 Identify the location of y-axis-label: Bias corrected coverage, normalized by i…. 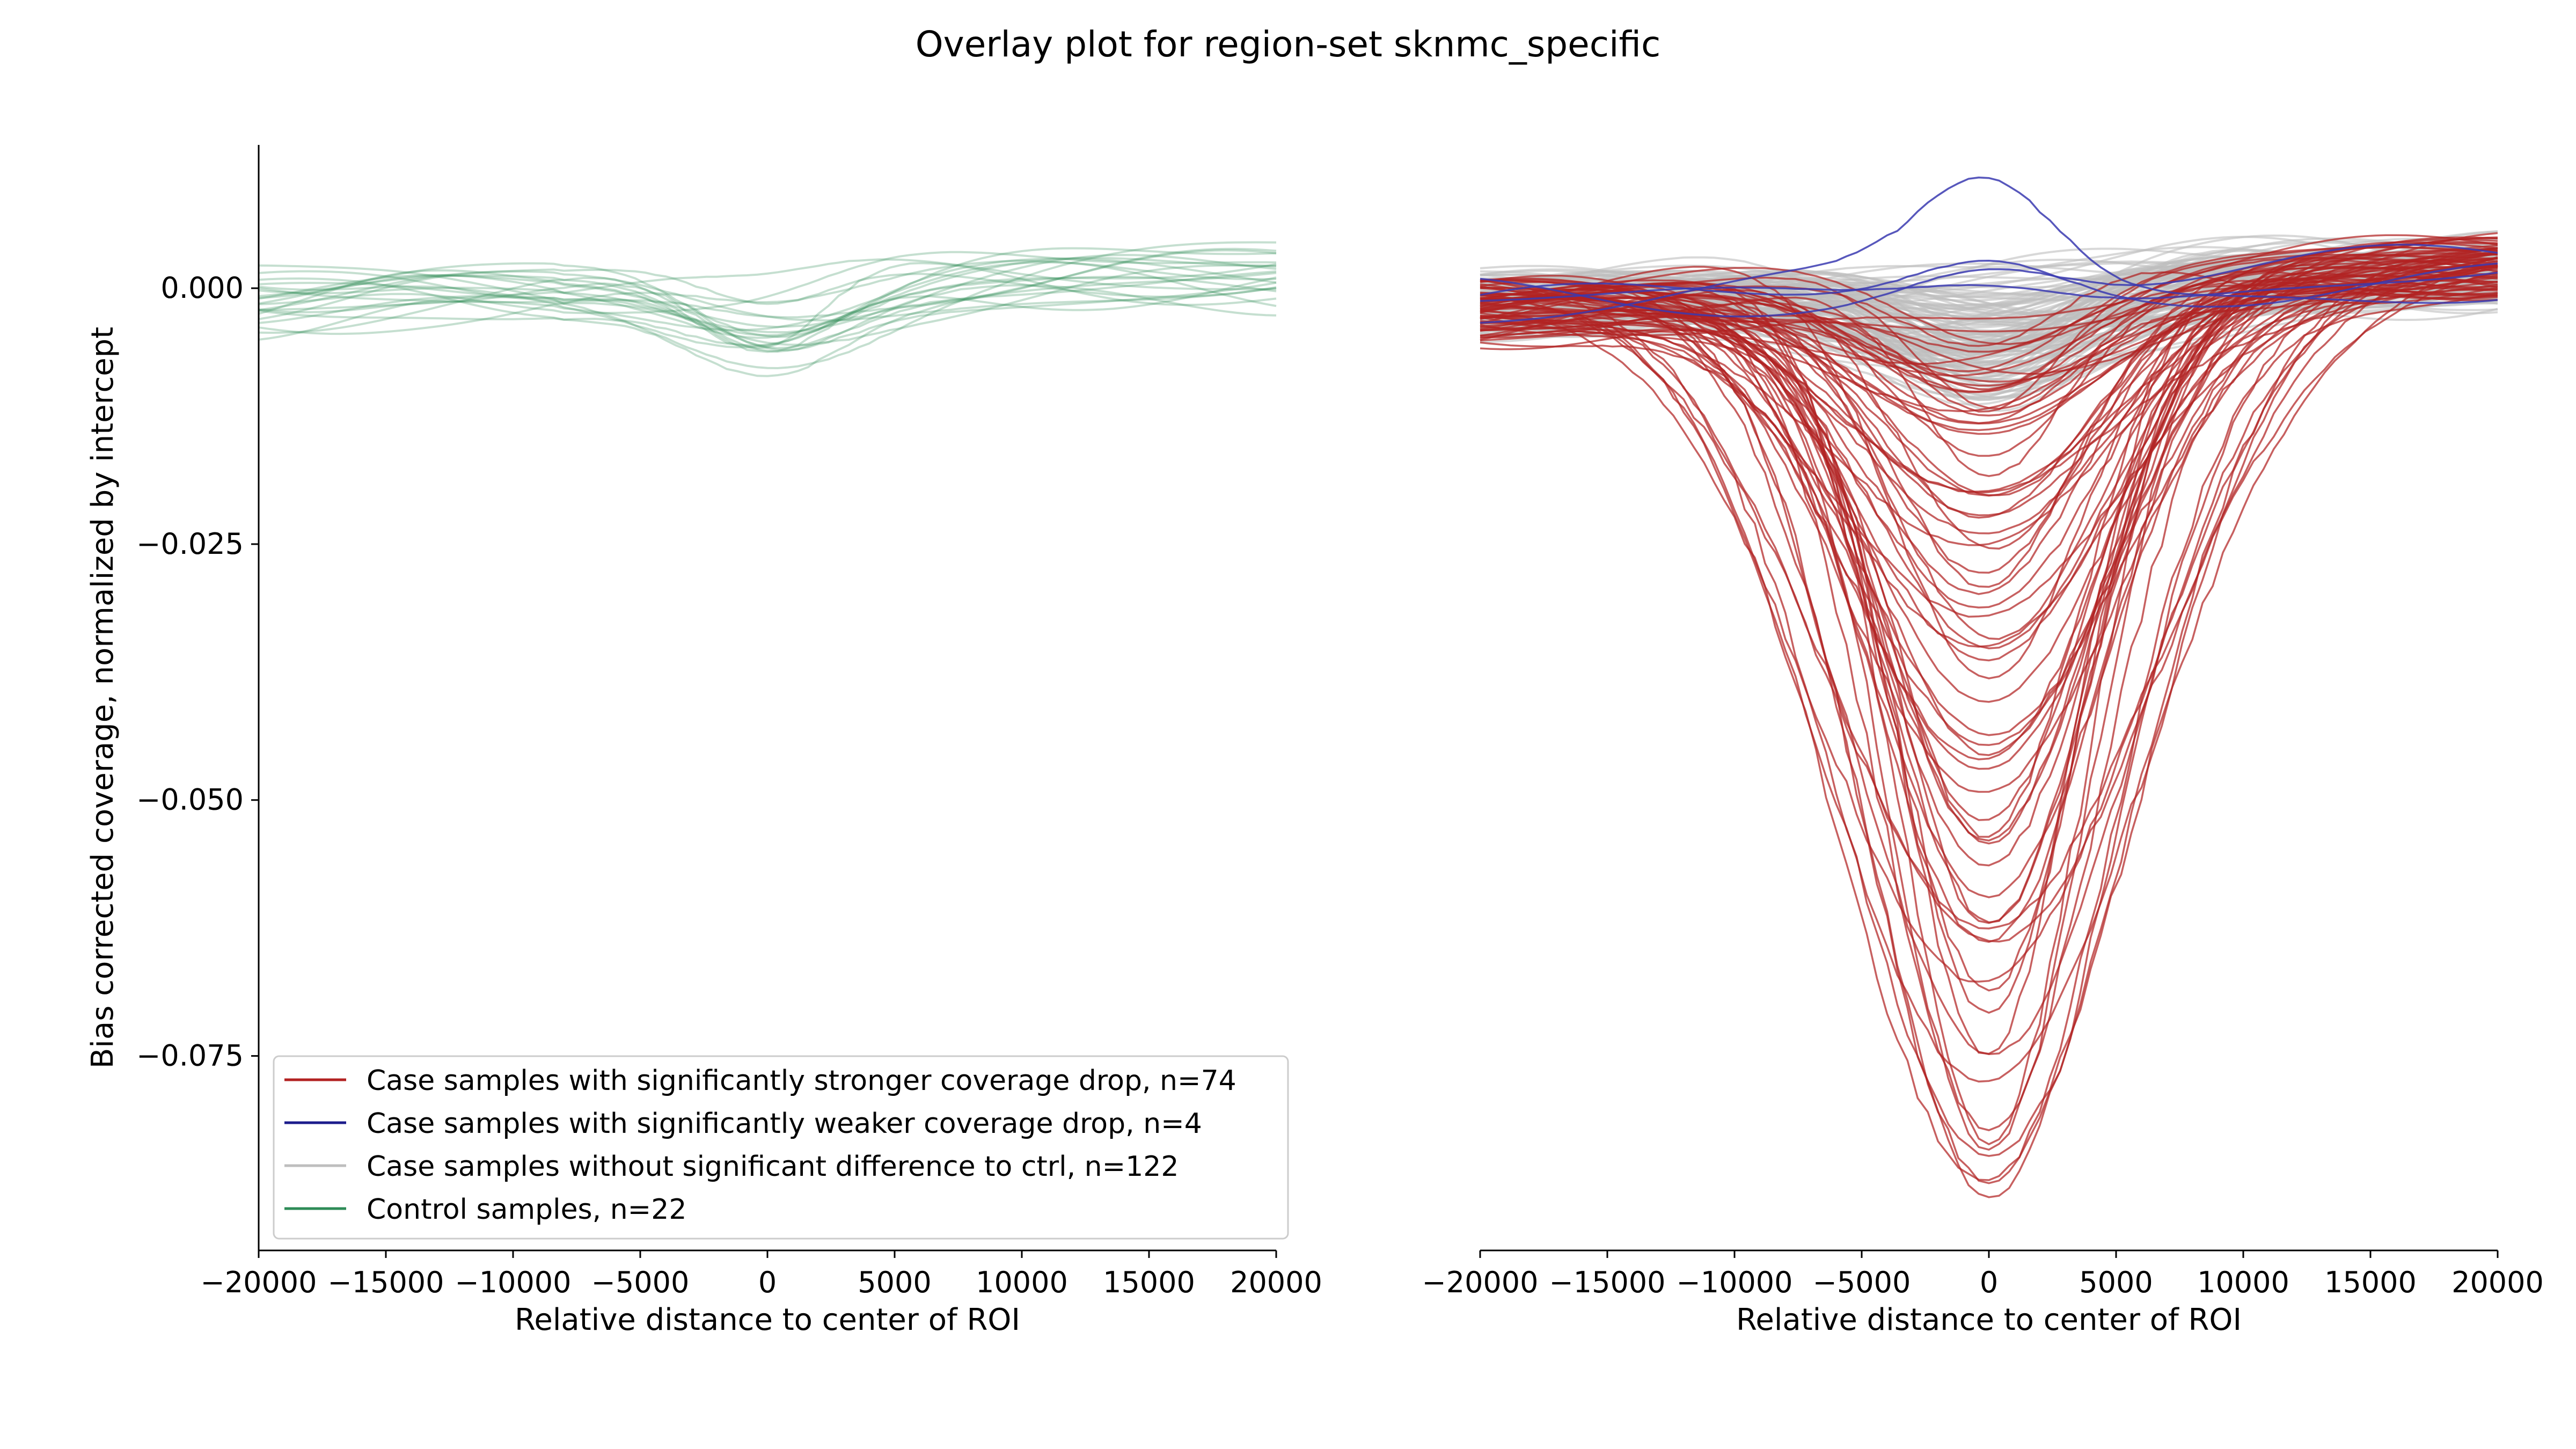
(102, 698).